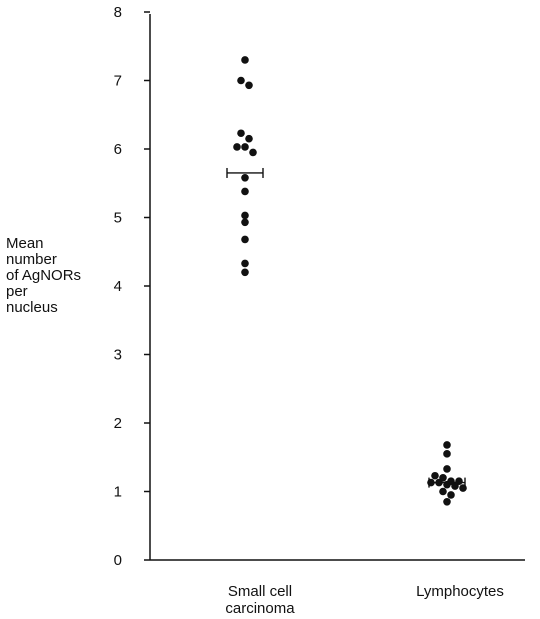 The height and width of the screenshot is (619, 540). Describe the element at coordinates (118, 560) in the screenshot. I see `y-tick-label: 0` at that location.